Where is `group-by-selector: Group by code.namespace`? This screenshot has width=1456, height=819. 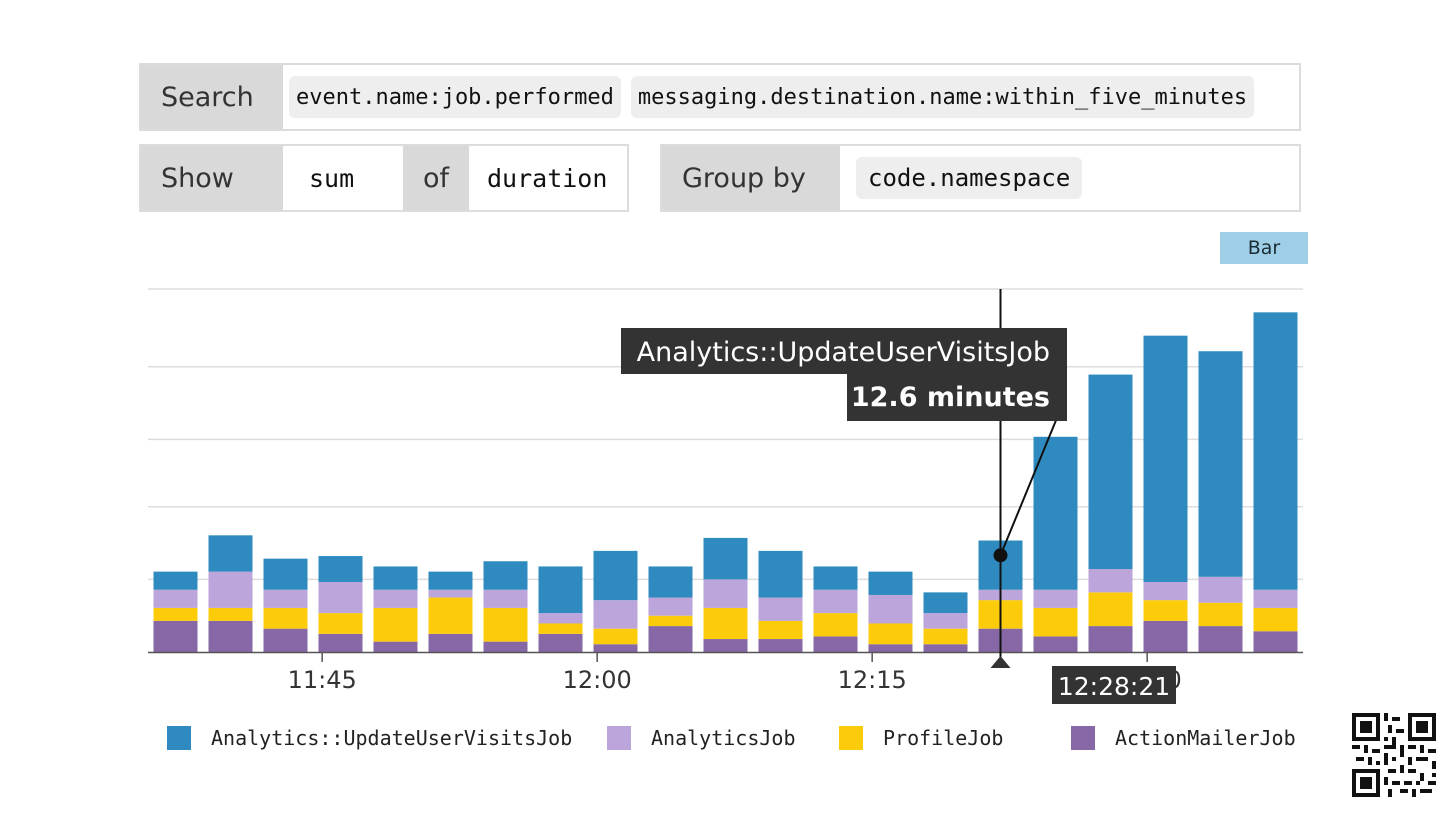
group-by-selector: Group by code.namespace is located at coordinates (980, 178).